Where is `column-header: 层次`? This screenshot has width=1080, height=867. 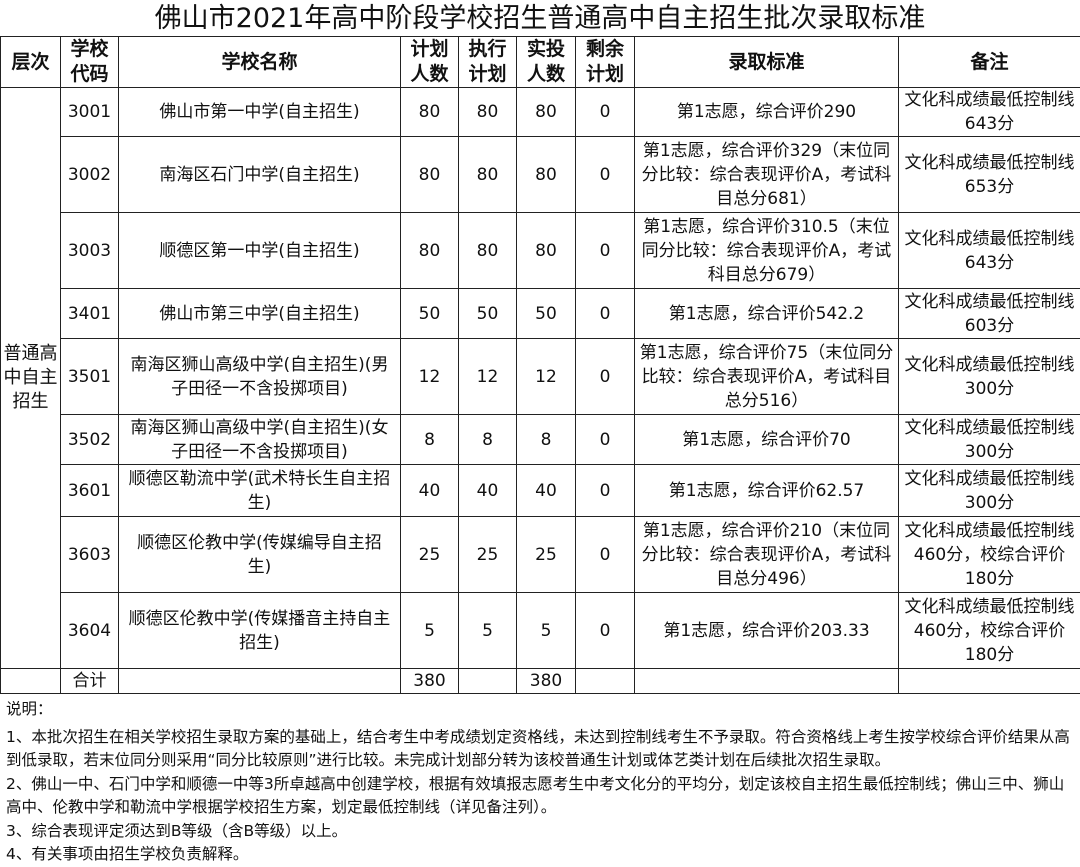 column-header: 层次 is located at coordinates (31, 62).